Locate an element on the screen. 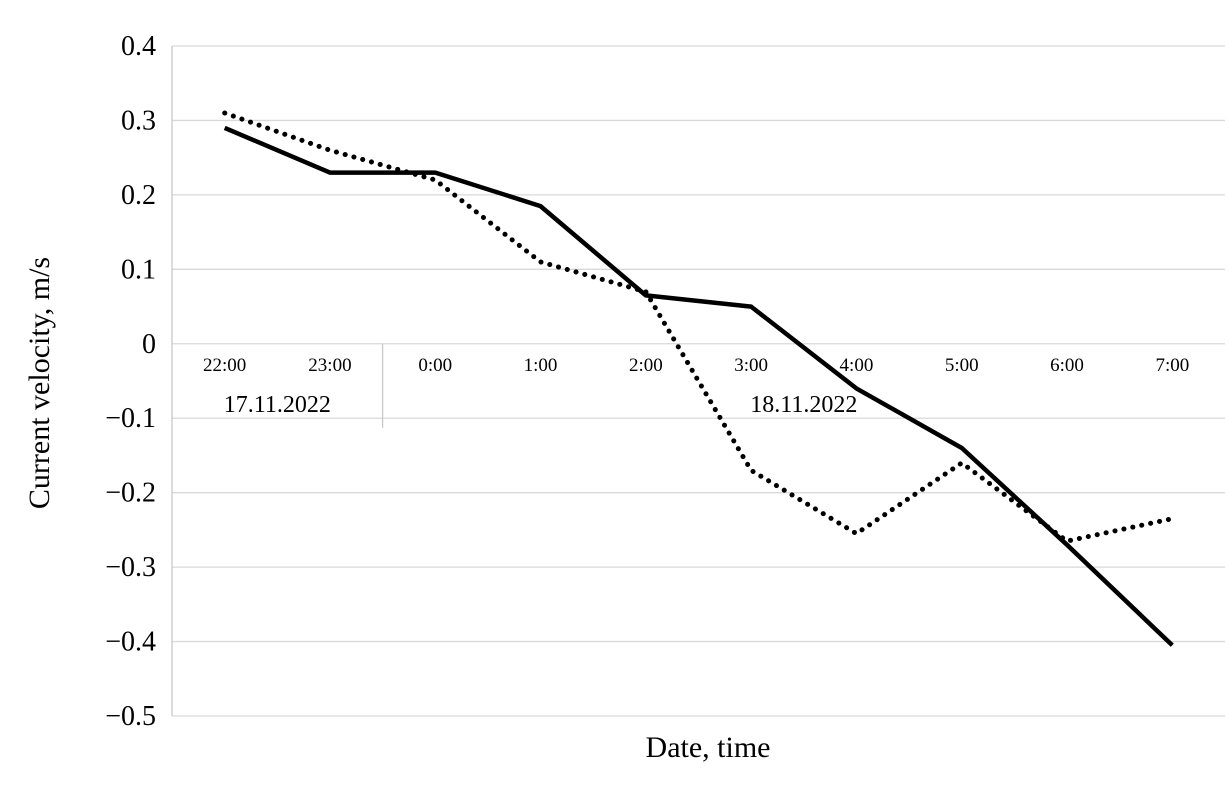  date-group-label: 18.11.2022 is located at coordinates (803, 405).